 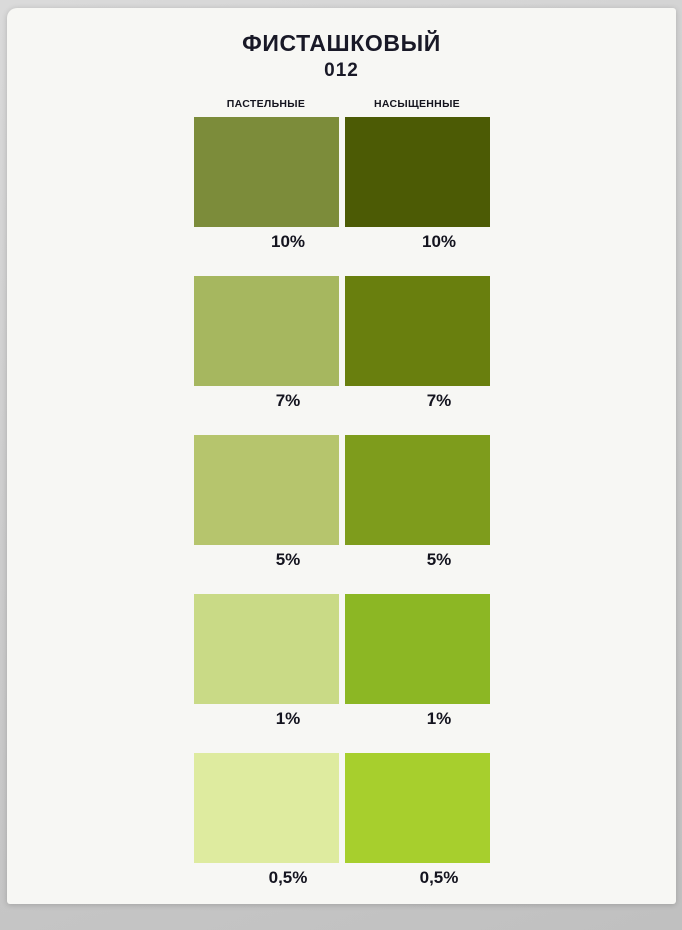 I want to click on pastel-percent-label: 7%, so click(x=288, y=400).